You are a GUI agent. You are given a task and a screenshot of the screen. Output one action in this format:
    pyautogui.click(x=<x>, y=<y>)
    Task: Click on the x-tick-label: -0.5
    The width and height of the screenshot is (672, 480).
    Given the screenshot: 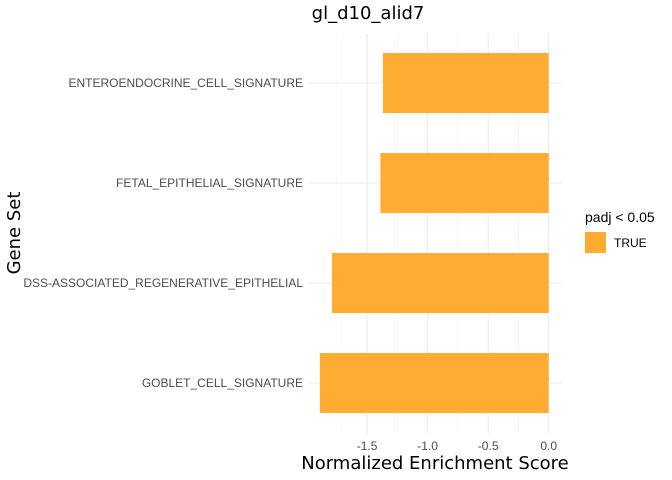 What is the action you would take?
    pyautogui.click(x=488, y=446)
    